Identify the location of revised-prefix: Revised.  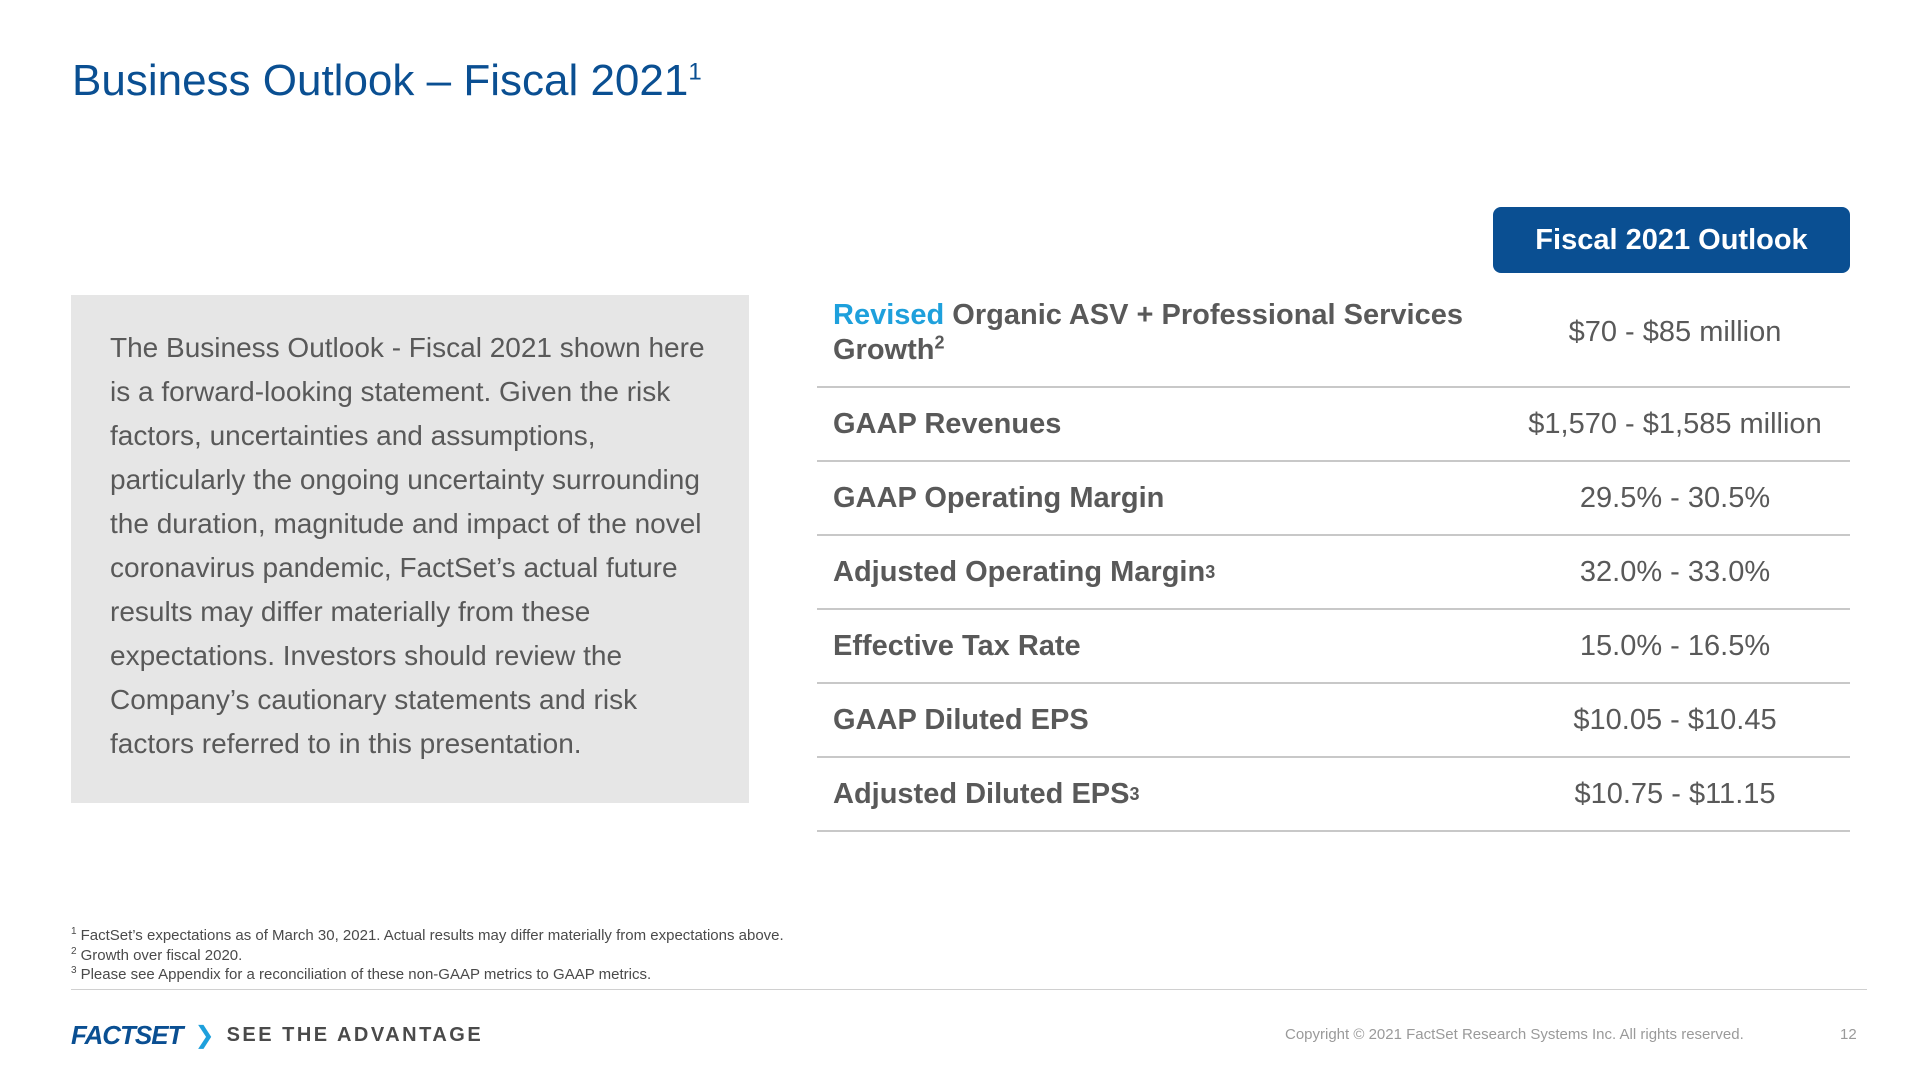
(889, 315).